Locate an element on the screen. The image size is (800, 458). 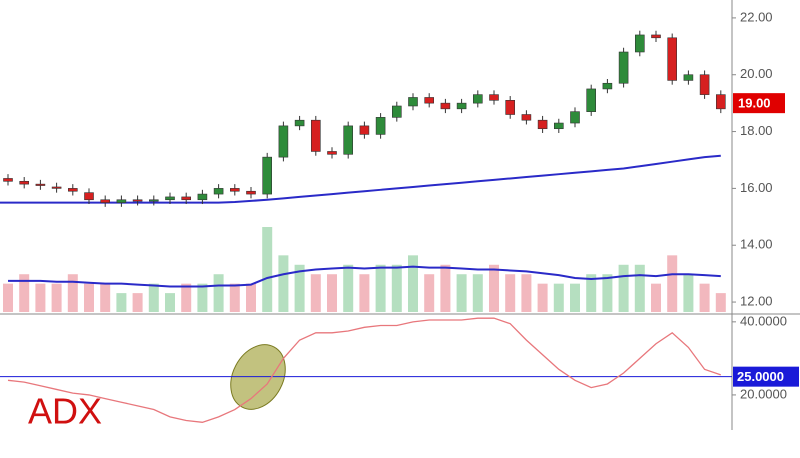
price-marker is located at coordinates (759, 103).